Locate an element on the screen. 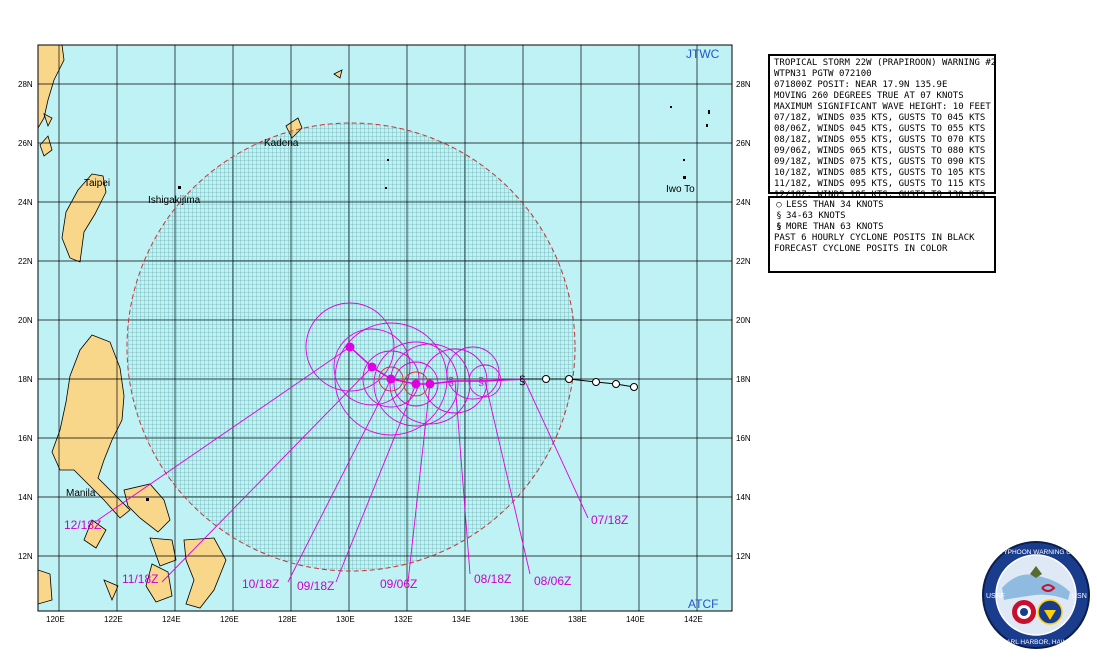 The width and height of the screenshot is (1097, 657). dtg-08-18z: 08/18Z is located at coordinates (492, 579).